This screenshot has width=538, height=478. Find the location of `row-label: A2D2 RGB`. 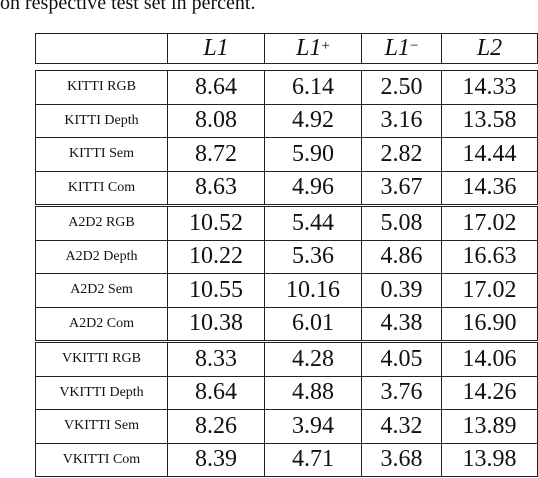

row-label: A2D2 RGB is located at coordinates (101, 223).